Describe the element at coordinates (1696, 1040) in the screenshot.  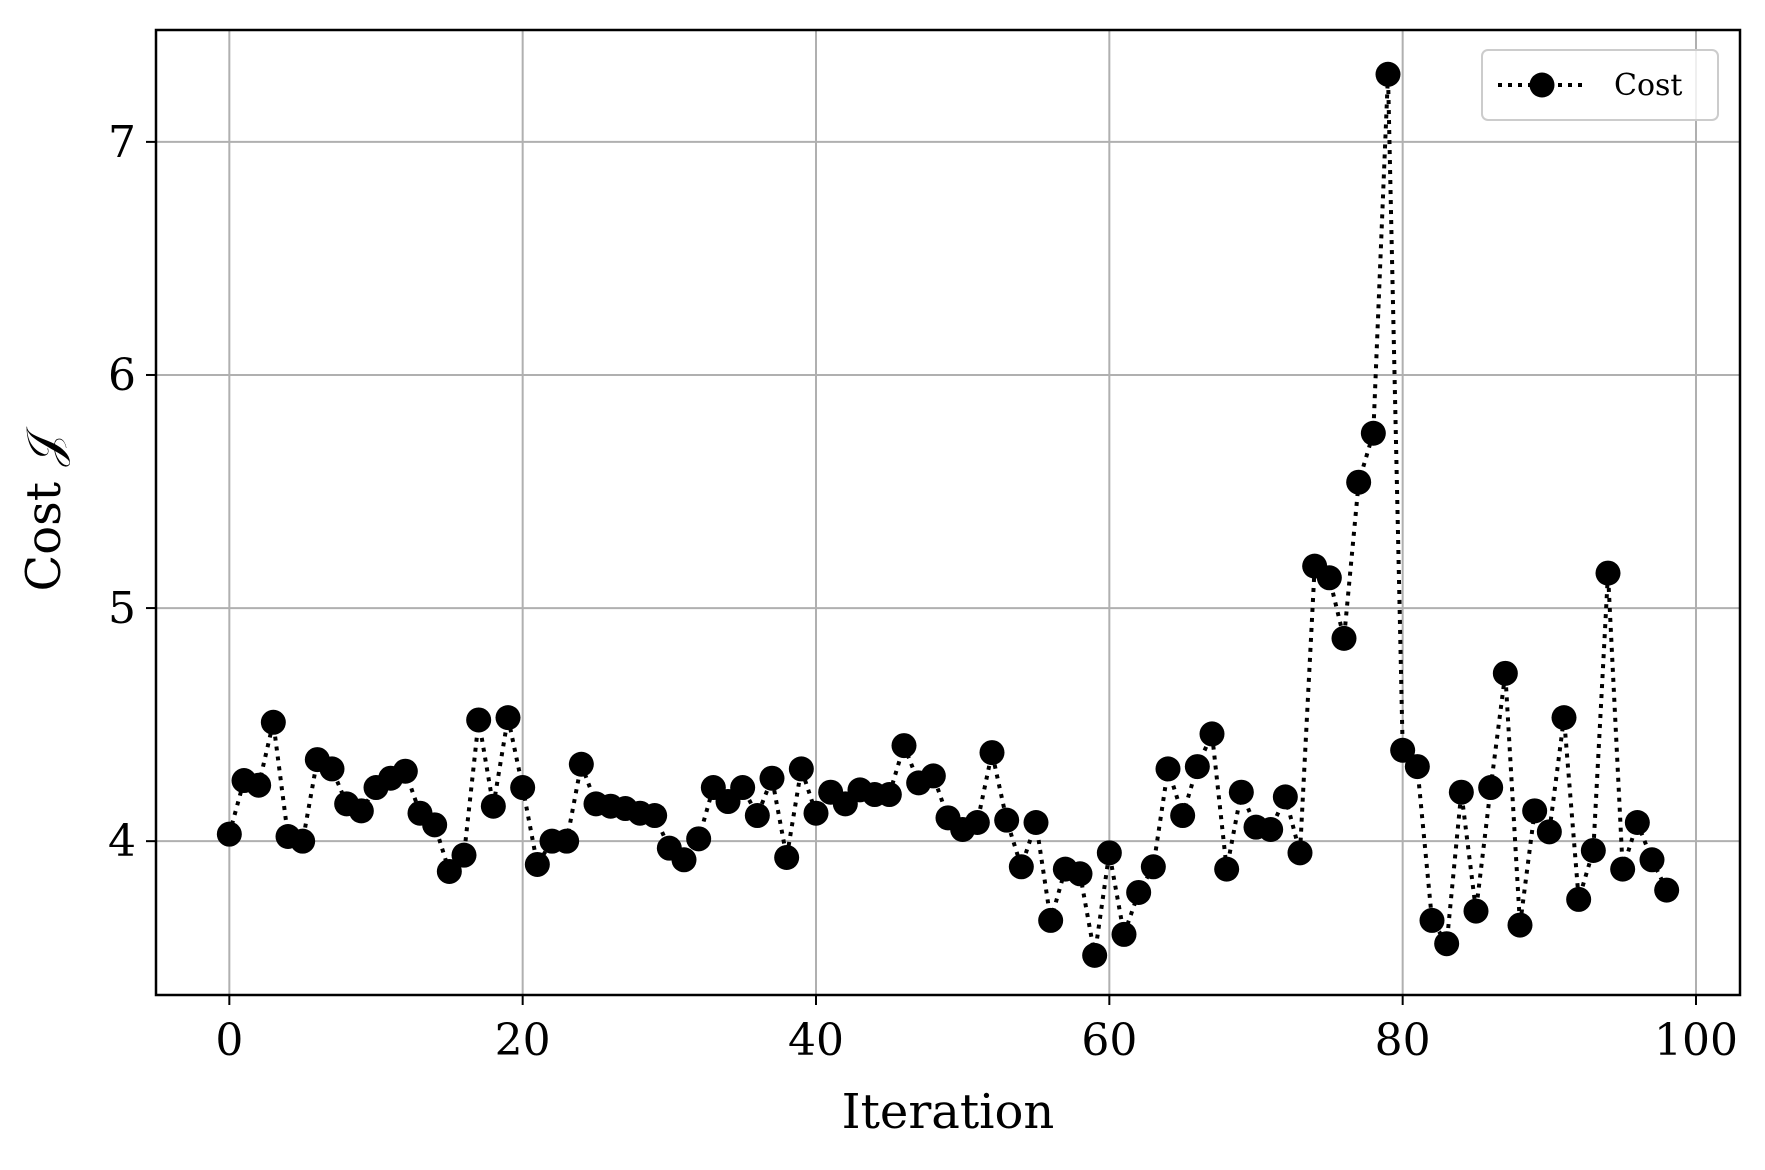
I see `x-tick-label: 100` at that location.